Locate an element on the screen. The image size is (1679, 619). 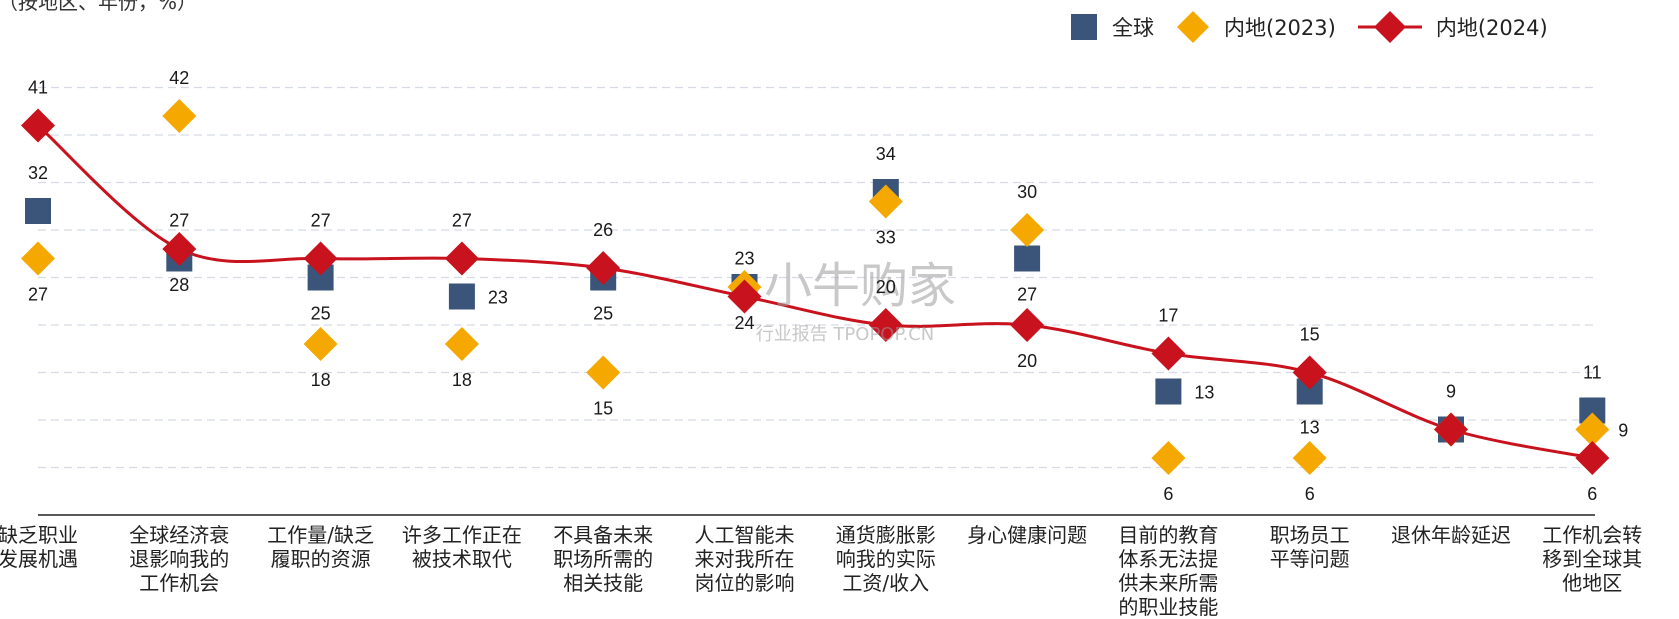
watermark-text: 小牛购家 is located at coordinates (860, 286).